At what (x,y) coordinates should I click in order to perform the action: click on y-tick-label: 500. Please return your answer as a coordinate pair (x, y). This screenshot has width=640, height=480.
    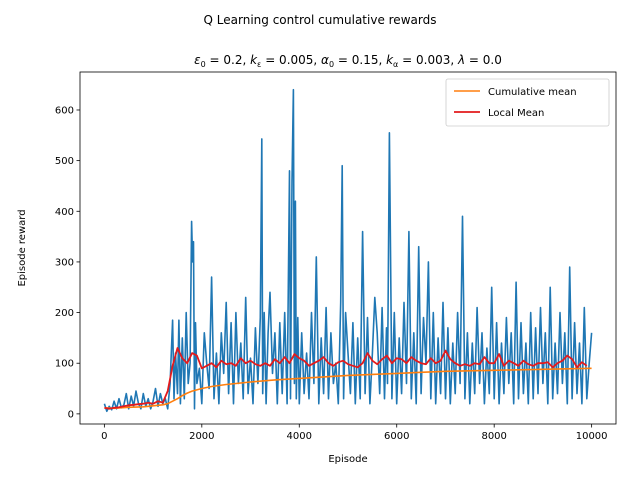
    Looking at the image, I should click on (64, 161).